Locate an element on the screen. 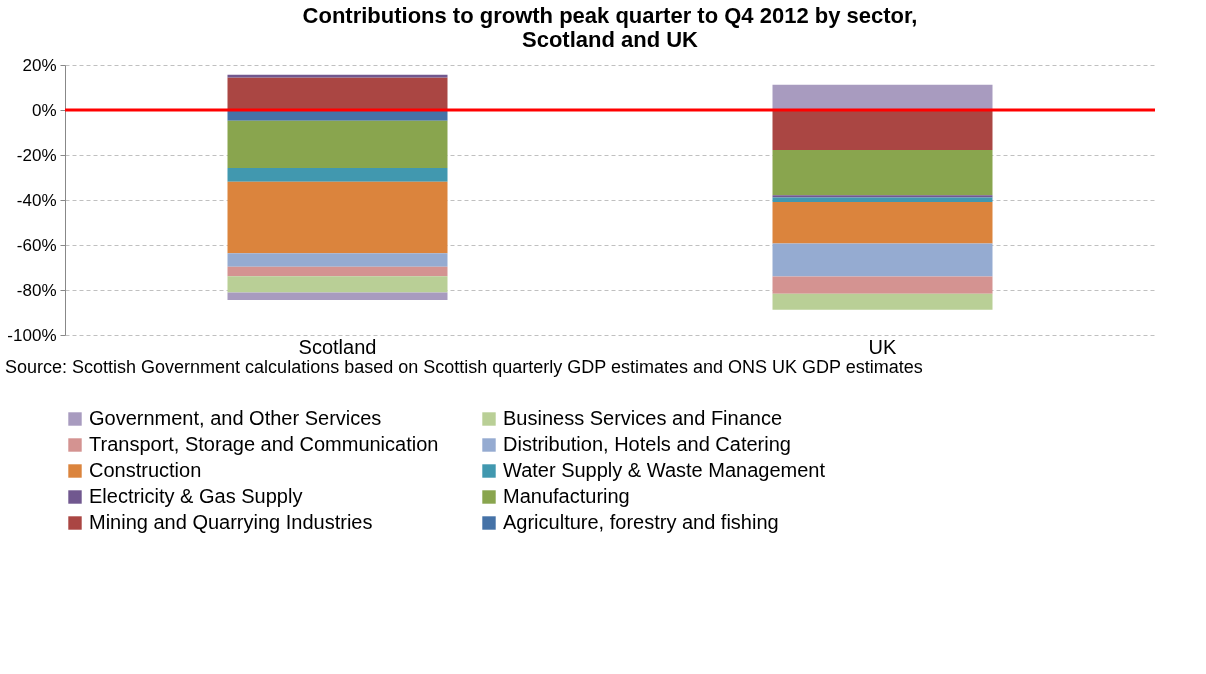 Image resolution: width=1206 pixels, height=674 pixels. x-tick-label: UK is located at coordinates (883, 346).